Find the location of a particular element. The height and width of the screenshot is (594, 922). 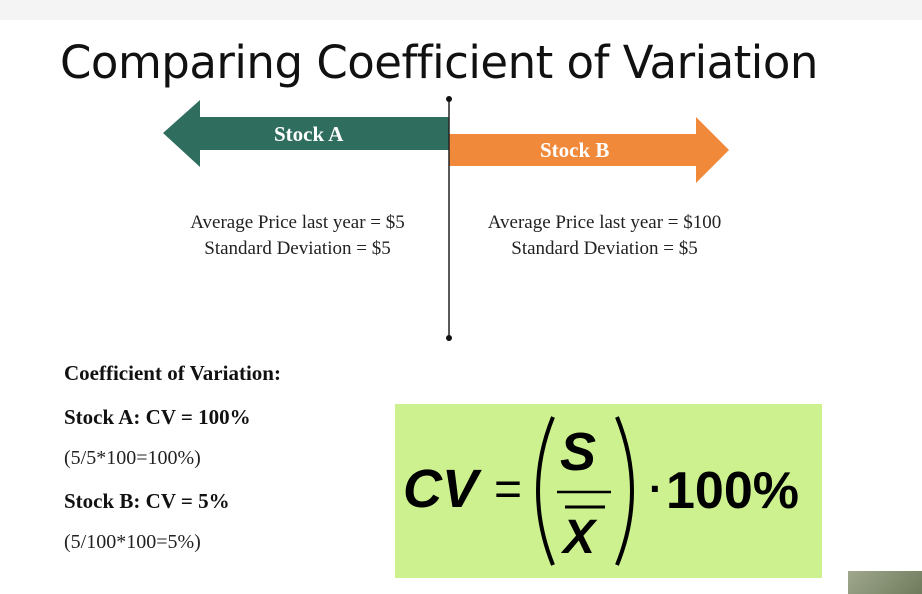

formula-denominator: X is located at coordinates (579, 537).